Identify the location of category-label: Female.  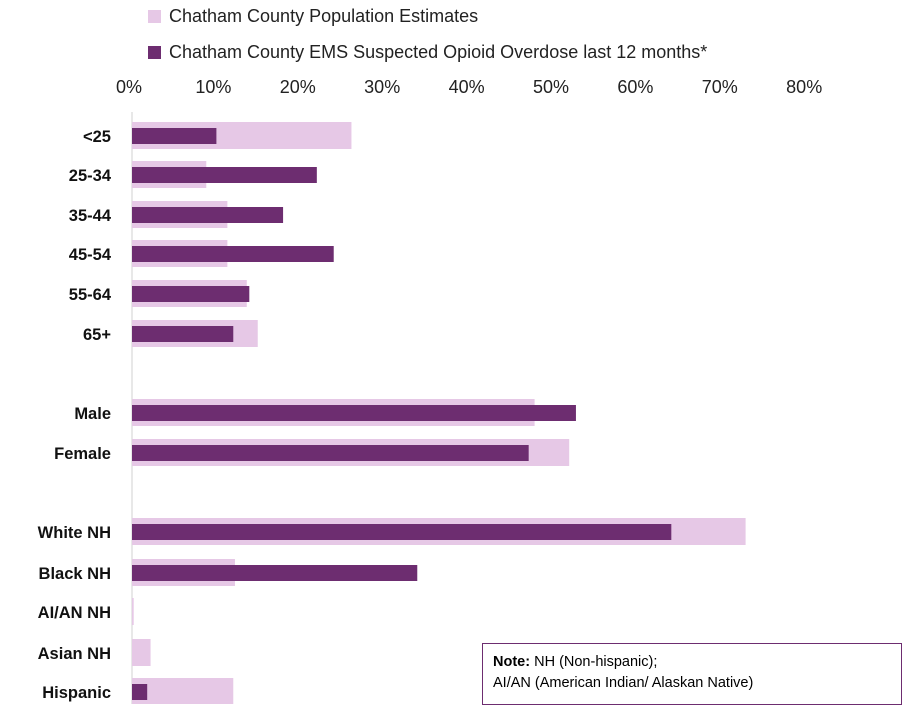
(82, 454).